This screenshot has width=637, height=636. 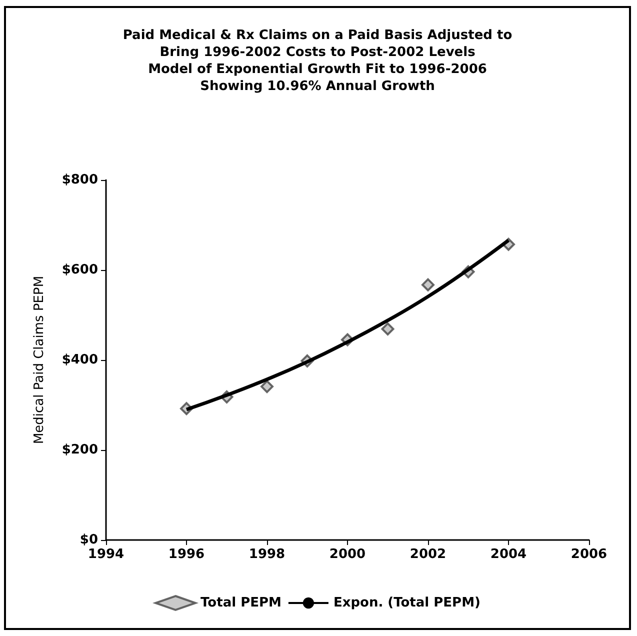 I want to click on y-tick-label: $400, so click(x=80, y=360).